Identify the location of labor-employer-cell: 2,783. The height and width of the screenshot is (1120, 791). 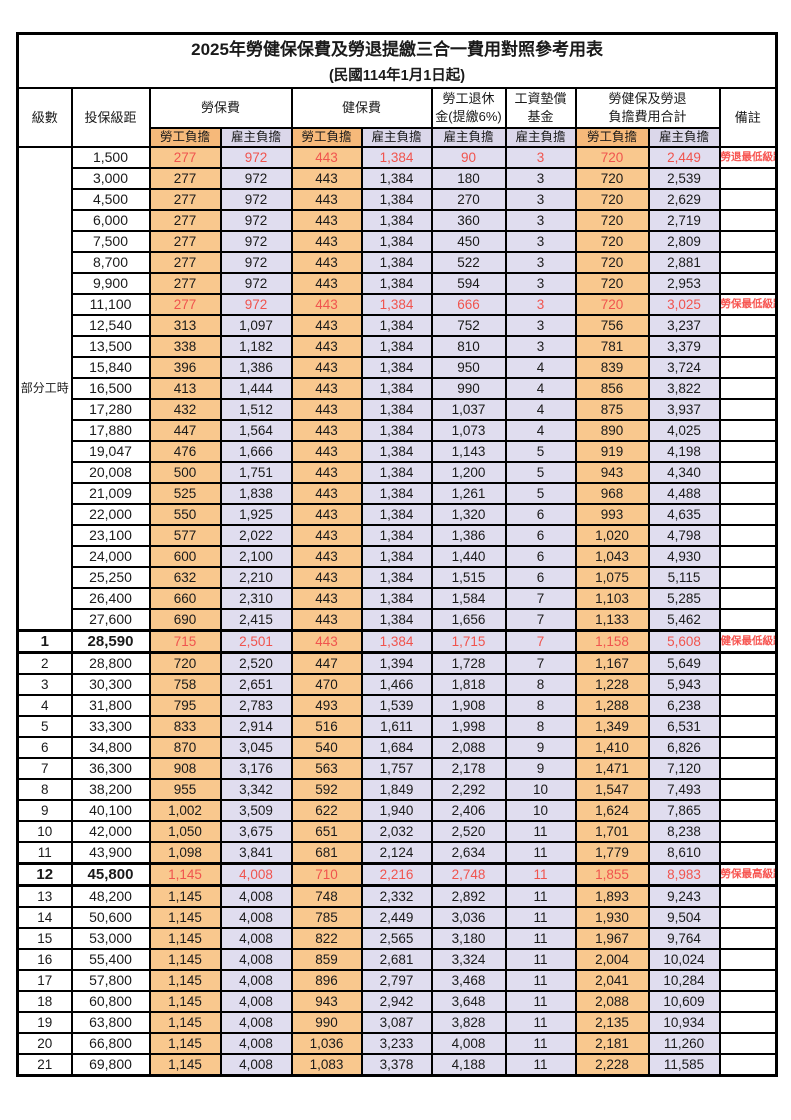
(256, 705).